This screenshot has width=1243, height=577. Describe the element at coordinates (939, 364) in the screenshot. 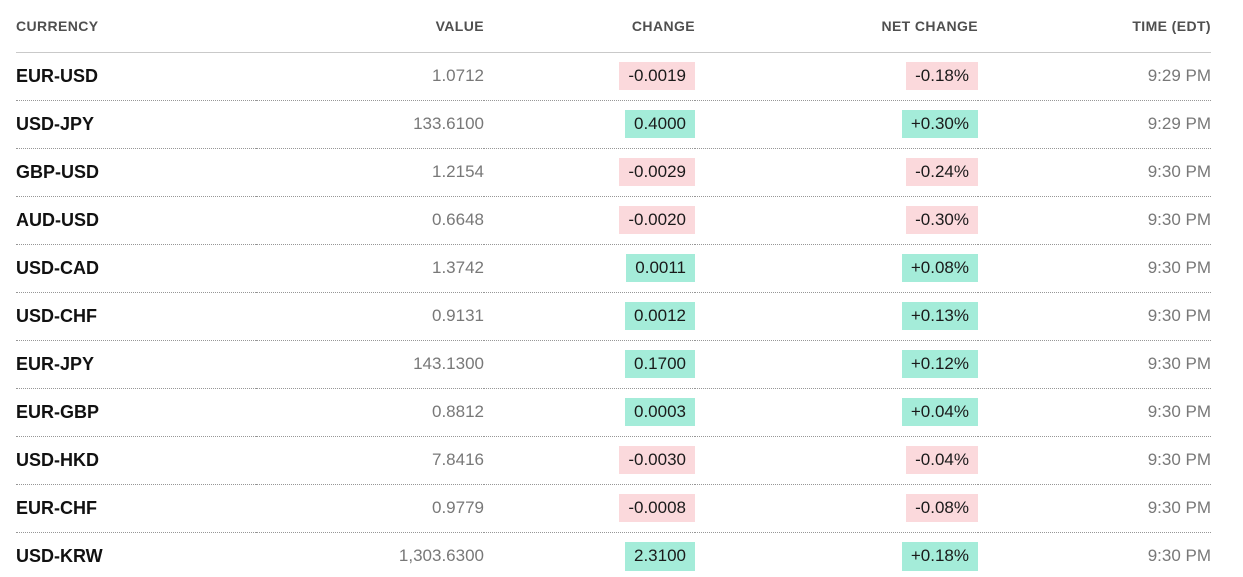

I see `net-change-badge: +0.12%` at that location.